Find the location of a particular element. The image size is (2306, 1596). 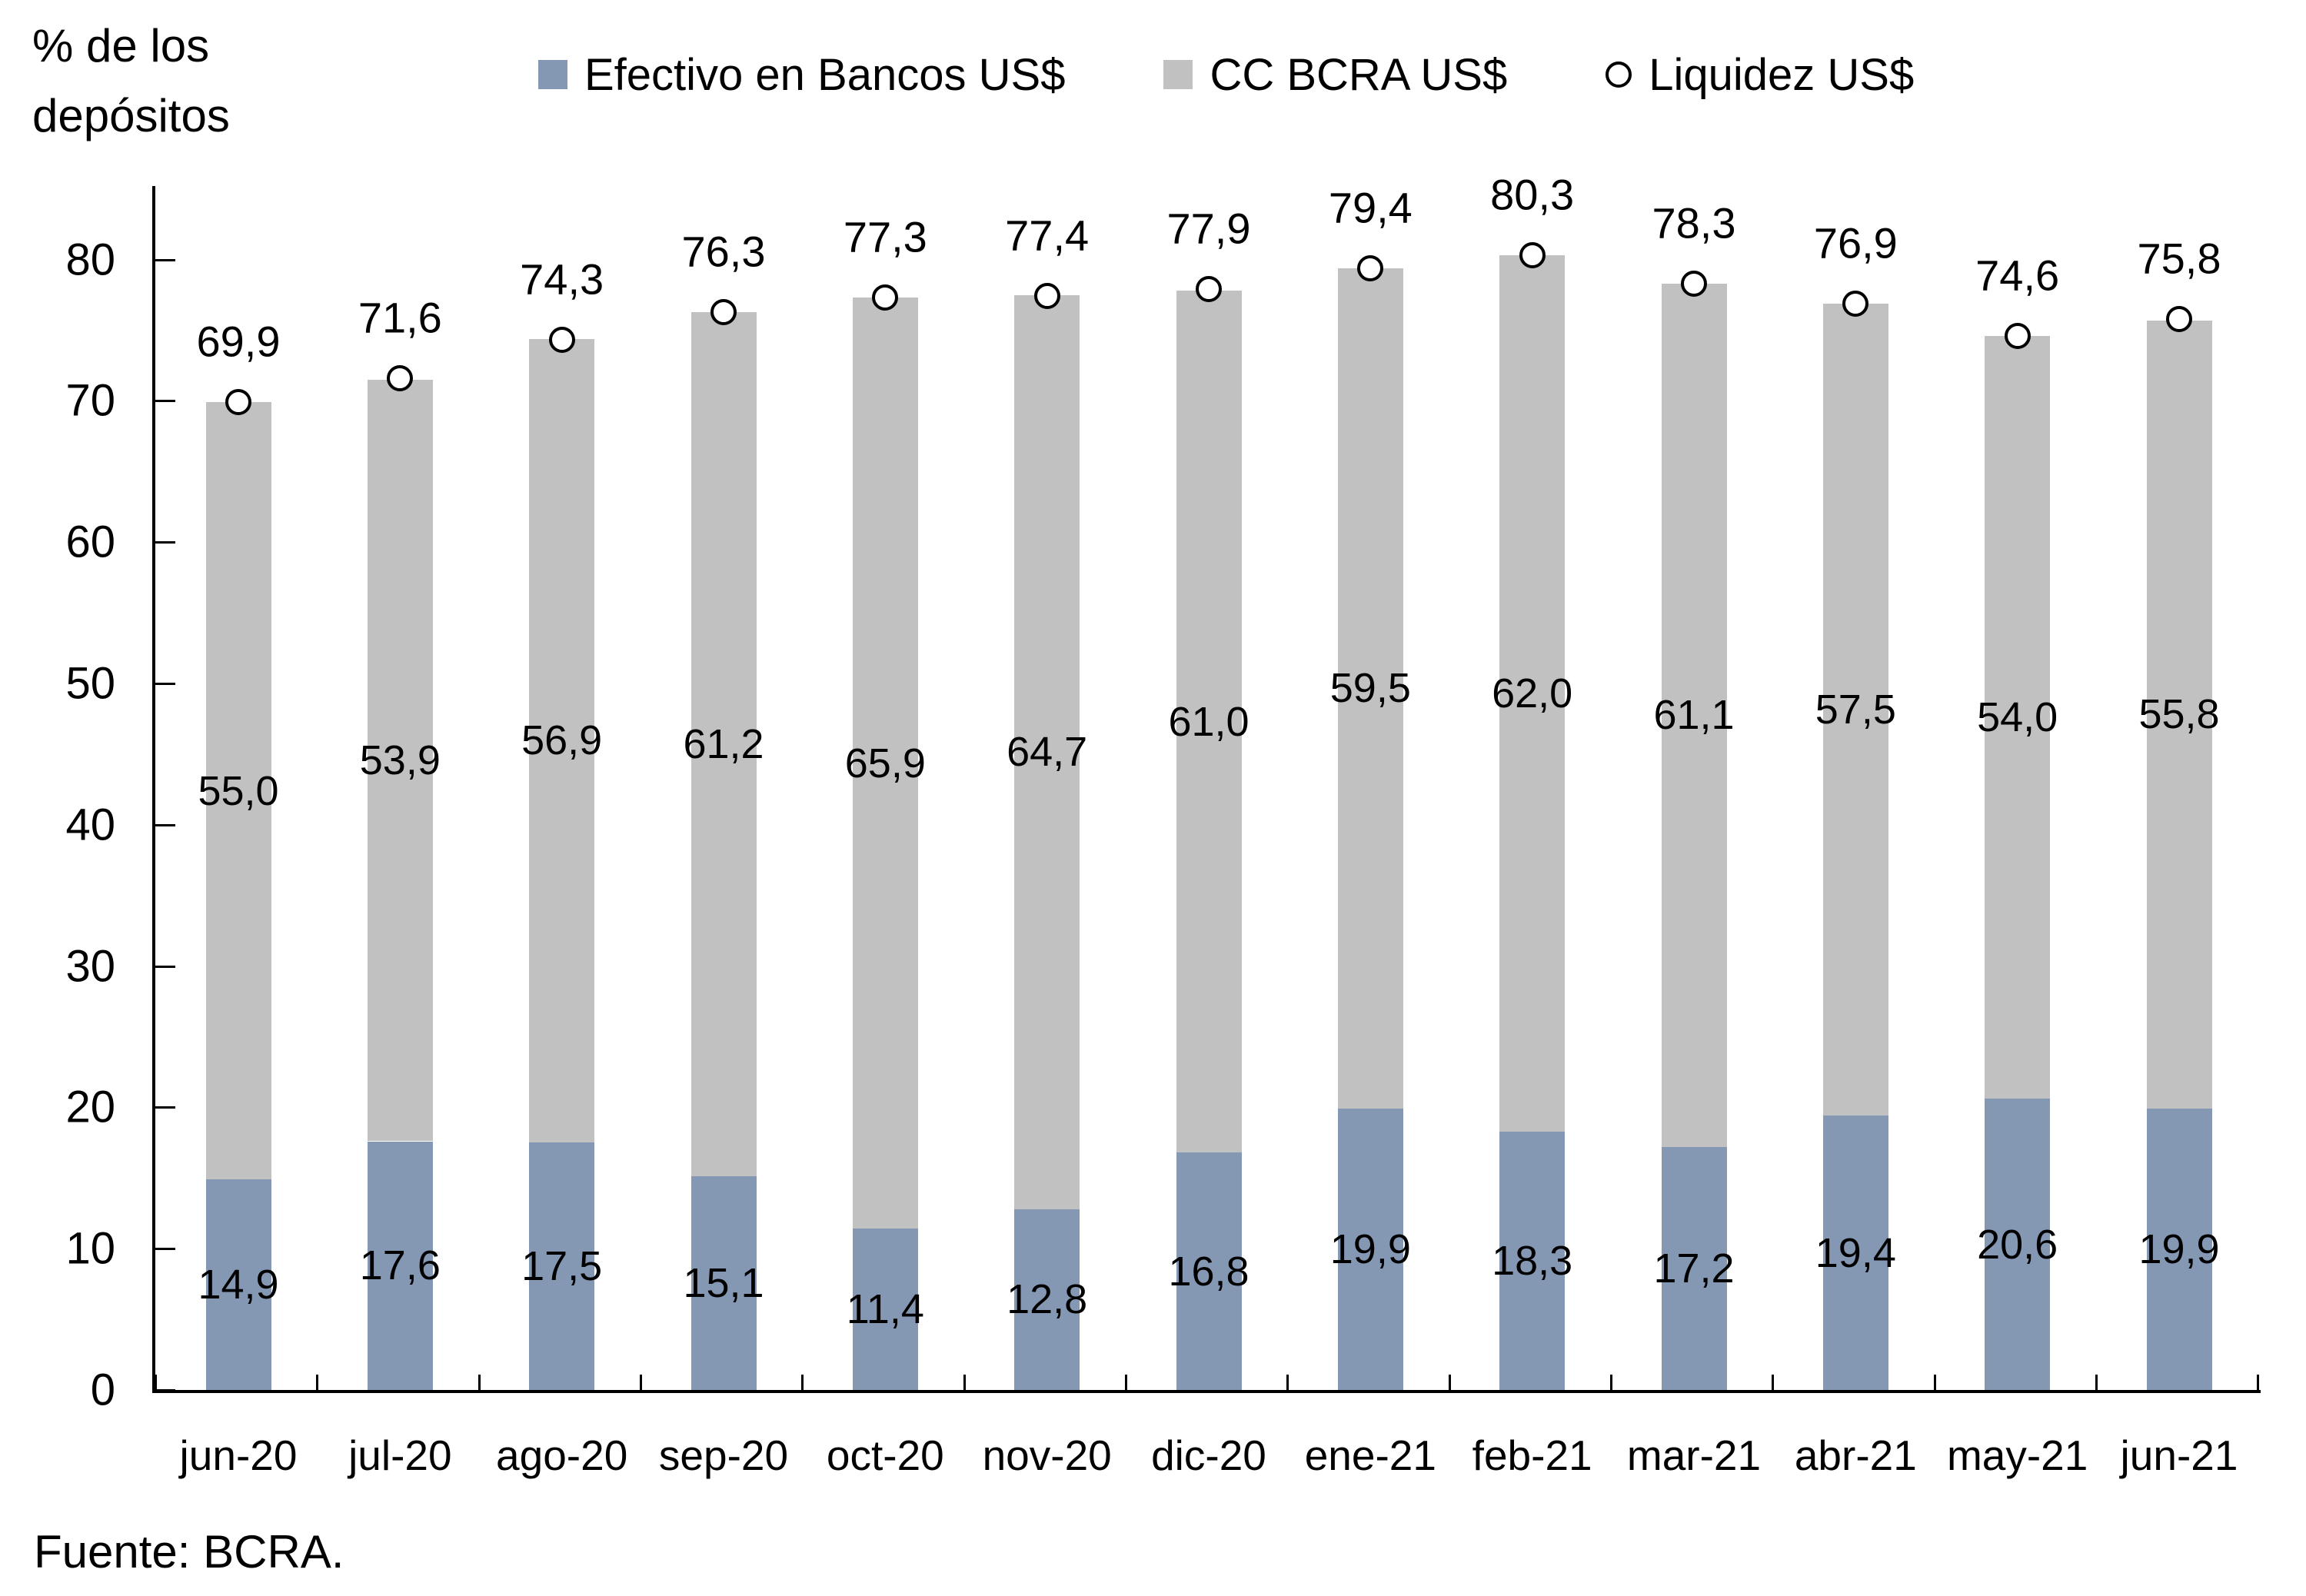

cc-bcra-value-label: 61,1 is located at coordinates (1694, 715).